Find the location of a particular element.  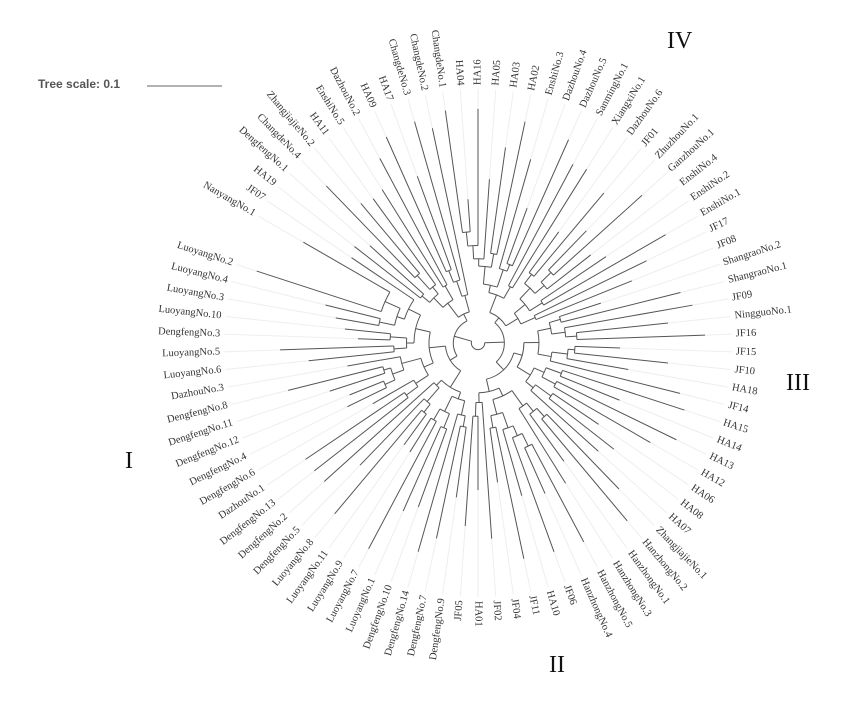

leaf-label: HA18 is located at coordinates (744, 389).